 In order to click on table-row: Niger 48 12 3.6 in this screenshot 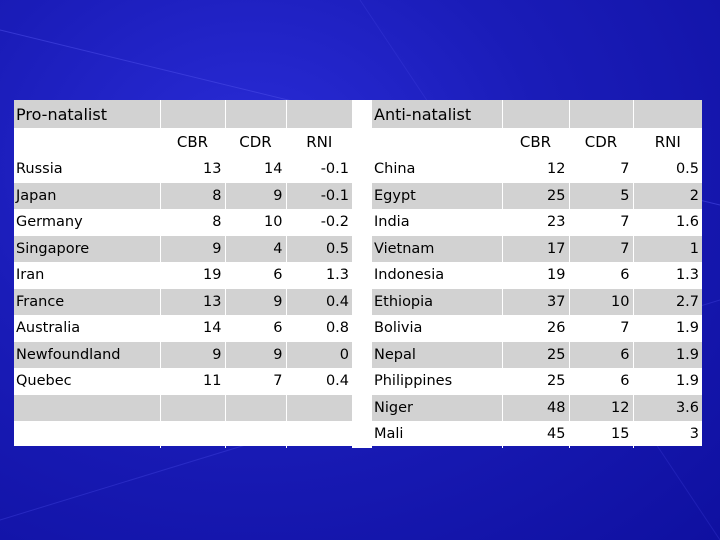, I will do `click(358, 407)`.